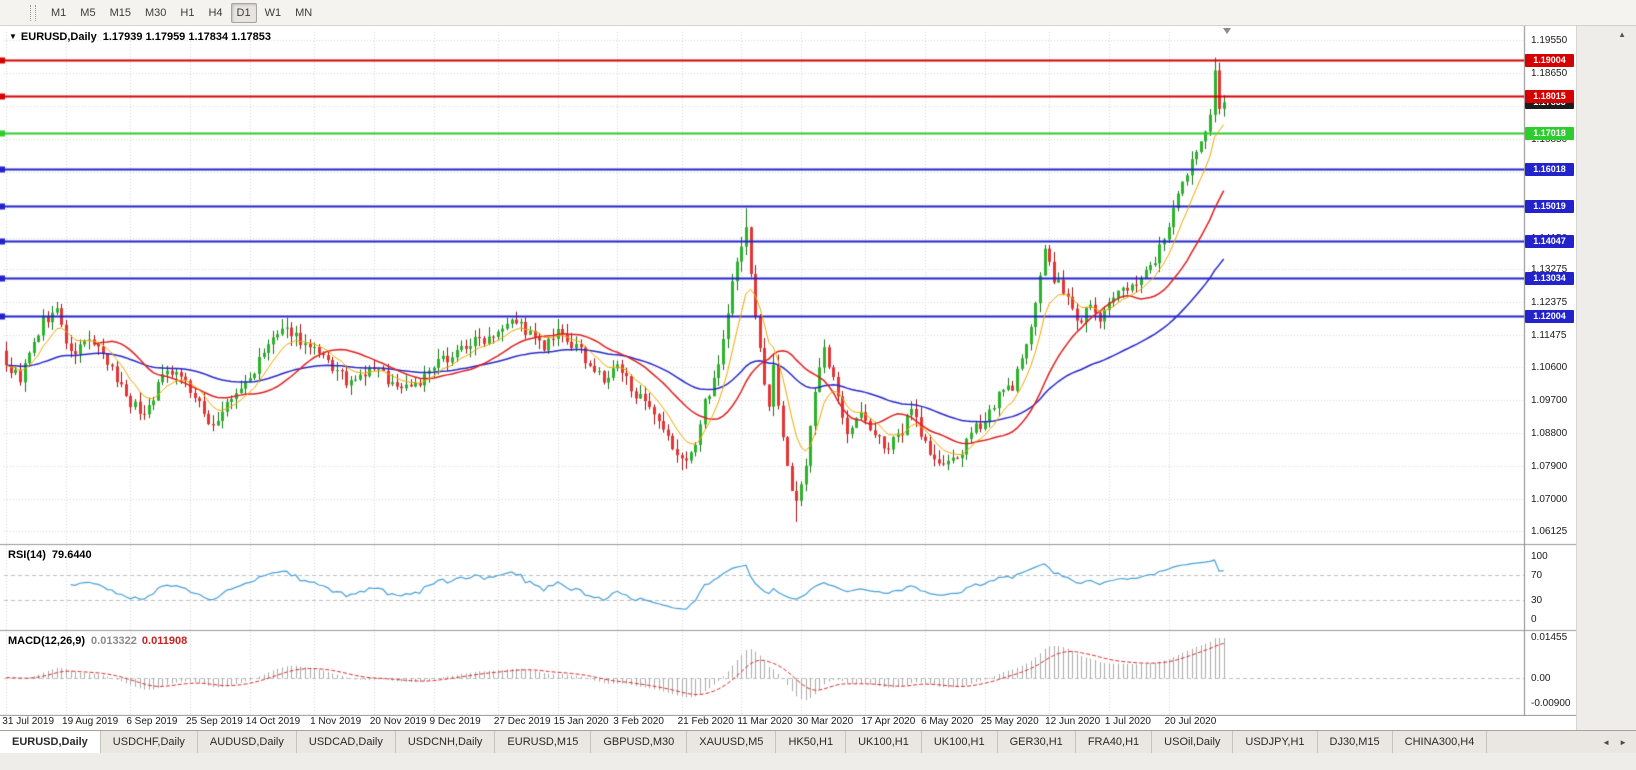 This screenshot has width=1636, height=770. What do you see at coordinates (1549, 303) in the screenshot?
I see `price-axis-tick: 1.12375` at bounding box center [1549, 303].